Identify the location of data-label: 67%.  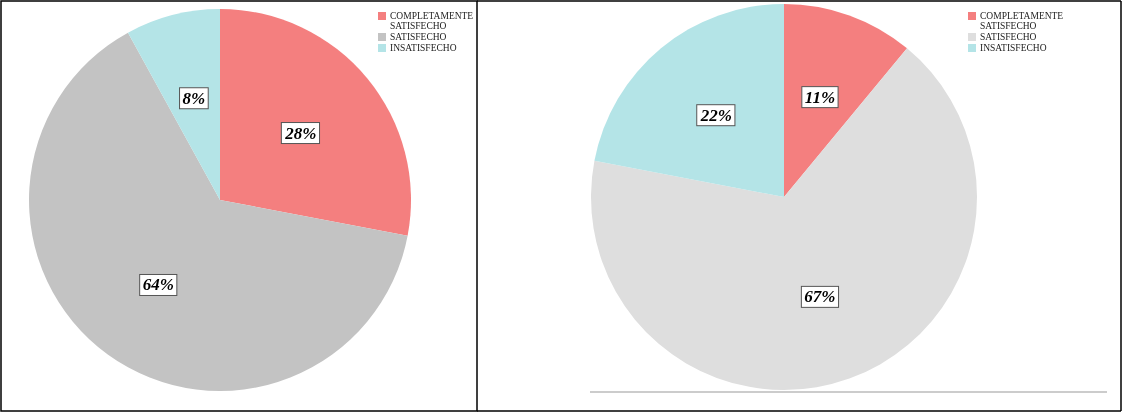
(820, 297).